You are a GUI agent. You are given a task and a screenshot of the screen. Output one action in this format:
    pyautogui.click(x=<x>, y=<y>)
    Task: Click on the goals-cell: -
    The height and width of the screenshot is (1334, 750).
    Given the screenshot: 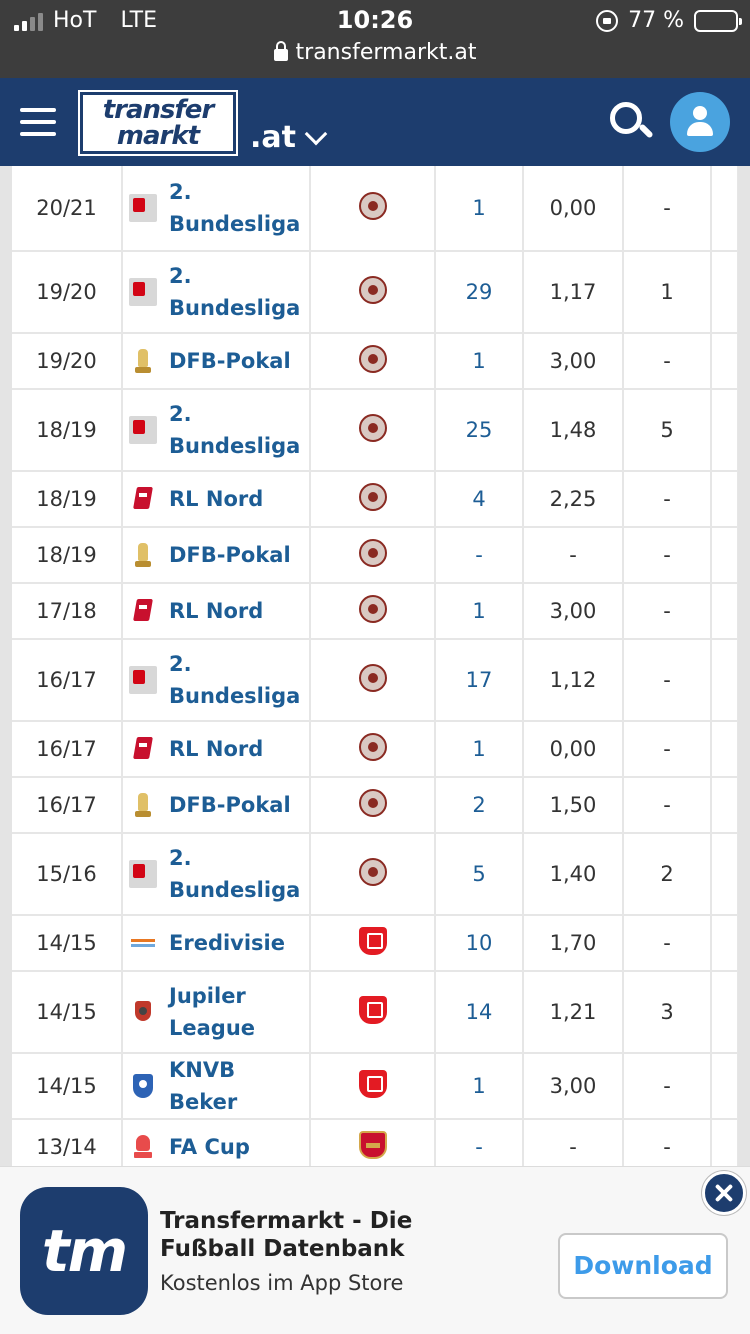 What is the action you would take?
    pyautogui.click(x=667, y=361)
    